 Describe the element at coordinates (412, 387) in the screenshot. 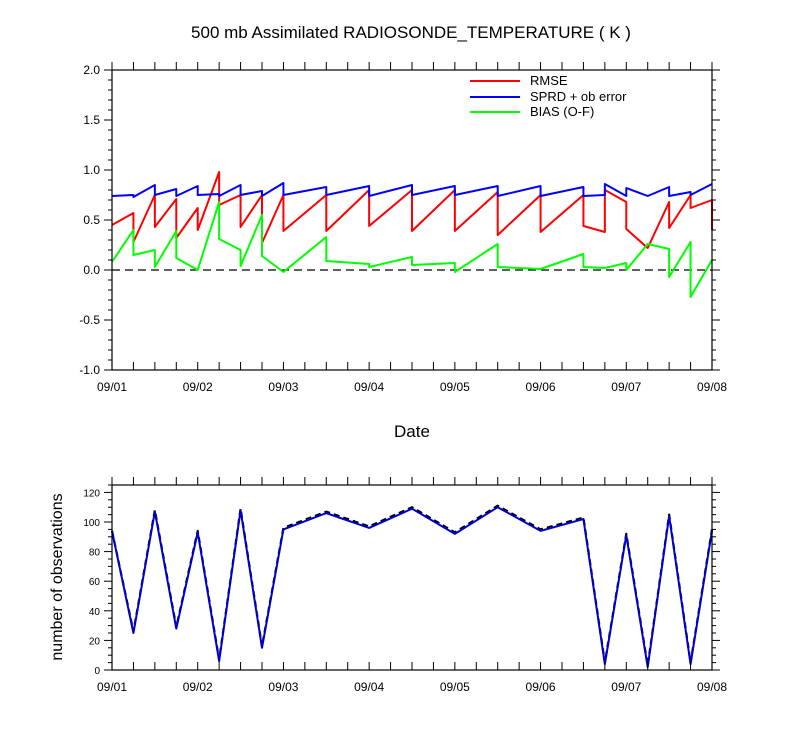

I see `top-x-tick-labels: 09/01 09/02 09/03 09/04 09/05 09/06 09/07 09/08` at that location.